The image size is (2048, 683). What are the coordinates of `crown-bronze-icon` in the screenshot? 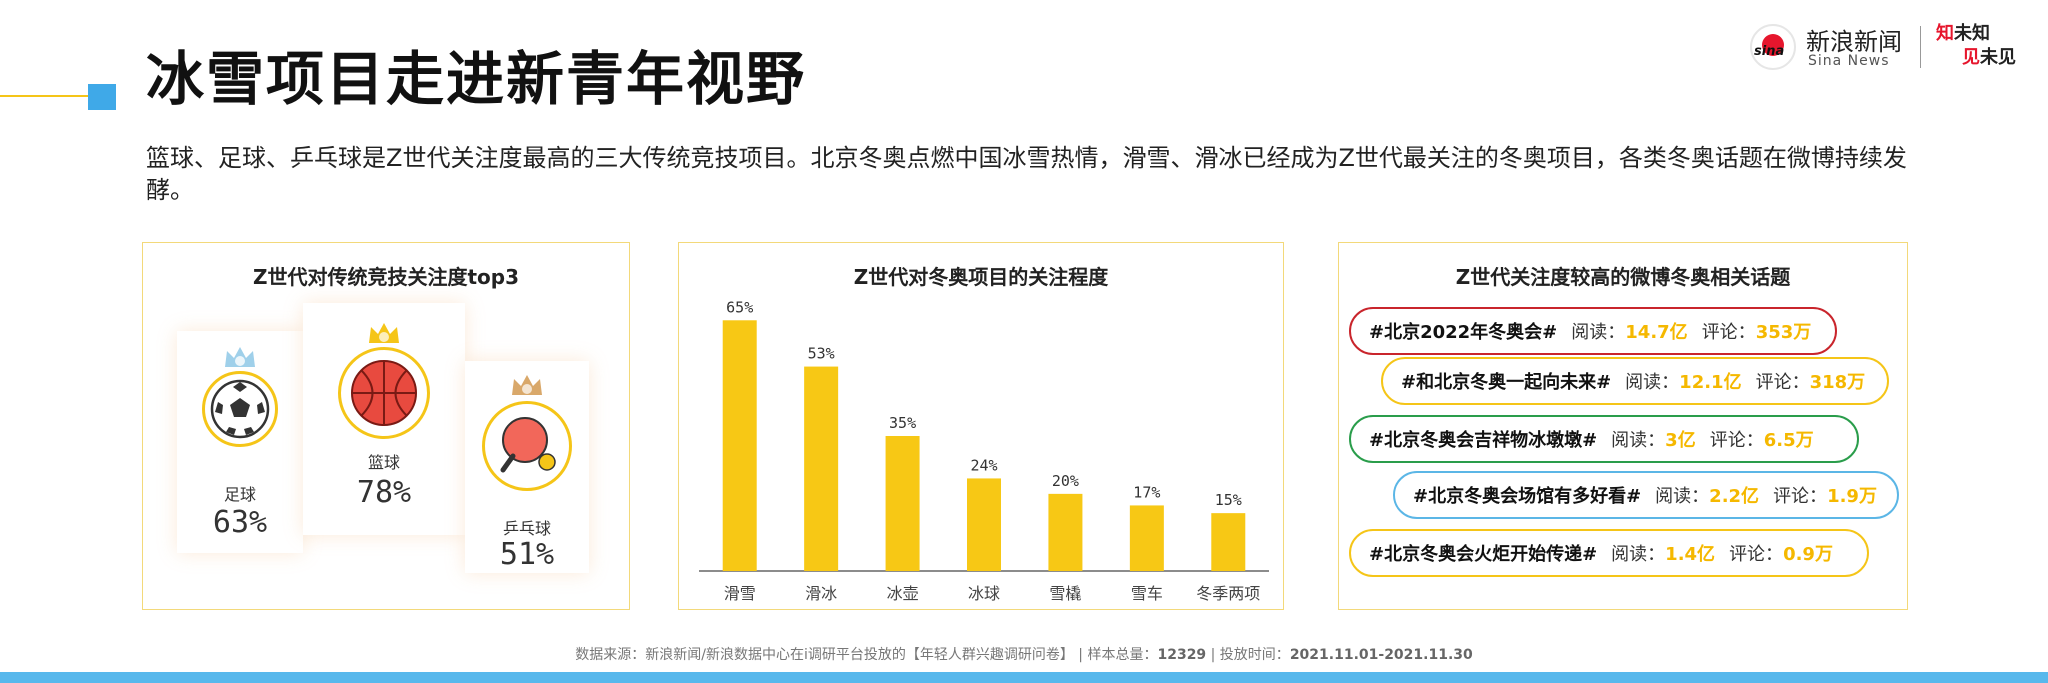 It's located at (527, 385).